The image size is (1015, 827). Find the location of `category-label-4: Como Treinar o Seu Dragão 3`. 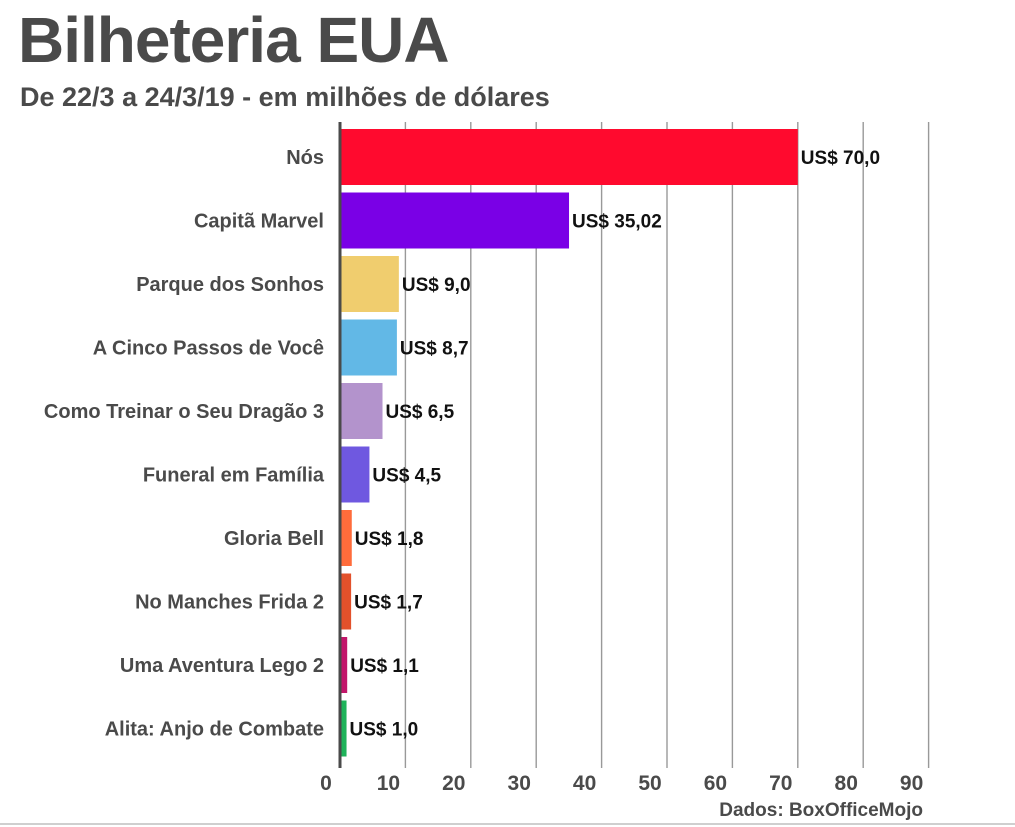

category-label-4: Como Treinar o Seu Dragão 3 is located at coordinates (184, 412).